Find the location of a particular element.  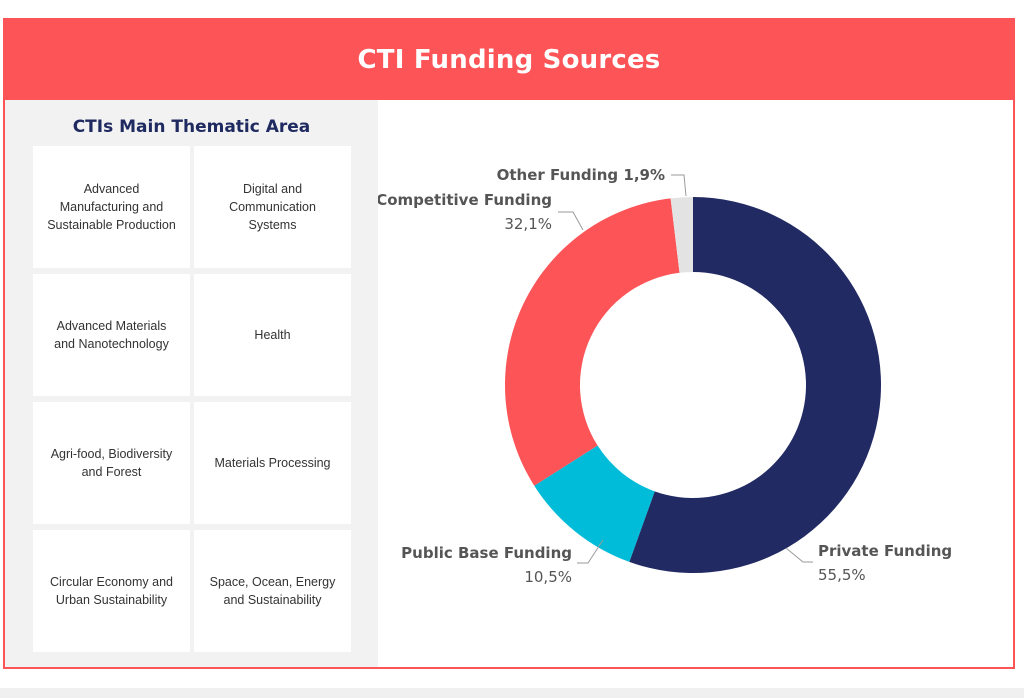

thematic-area-item: Space, Ocean, Energy and Sustainability is located at coordinates (272, 591).